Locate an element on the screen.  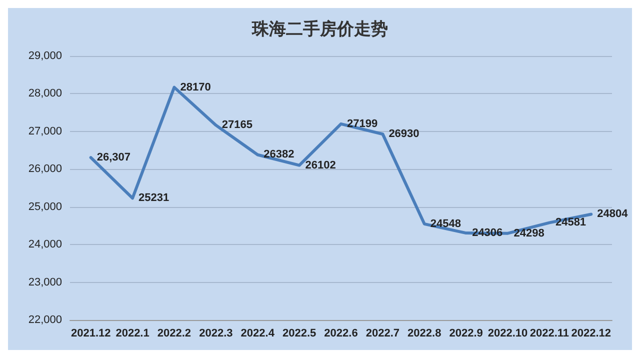
text: 24298 is located at coordinates (529, 233).